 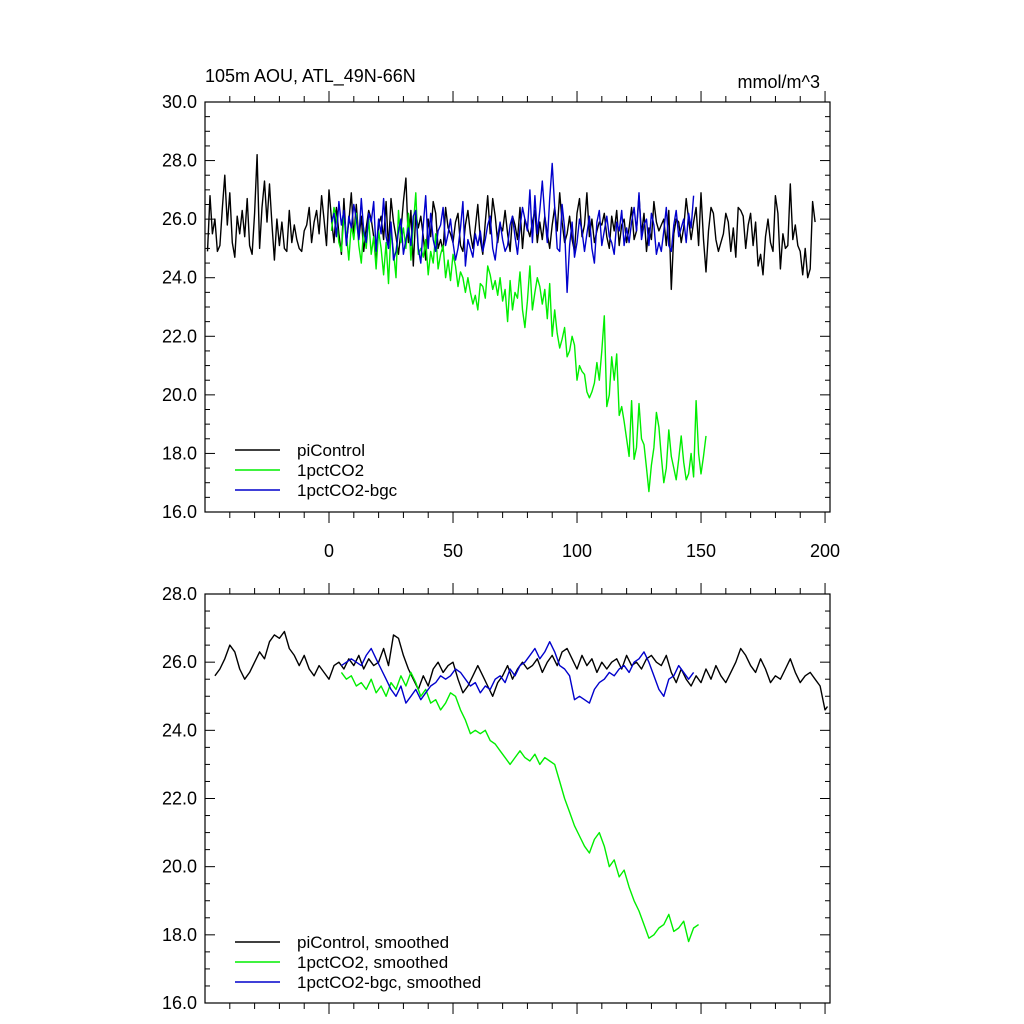 What do you see at coordinates (373, 942) in the screenshot?
I see `legend-label: piControl, smoothed` at bounding box center [373, 942].